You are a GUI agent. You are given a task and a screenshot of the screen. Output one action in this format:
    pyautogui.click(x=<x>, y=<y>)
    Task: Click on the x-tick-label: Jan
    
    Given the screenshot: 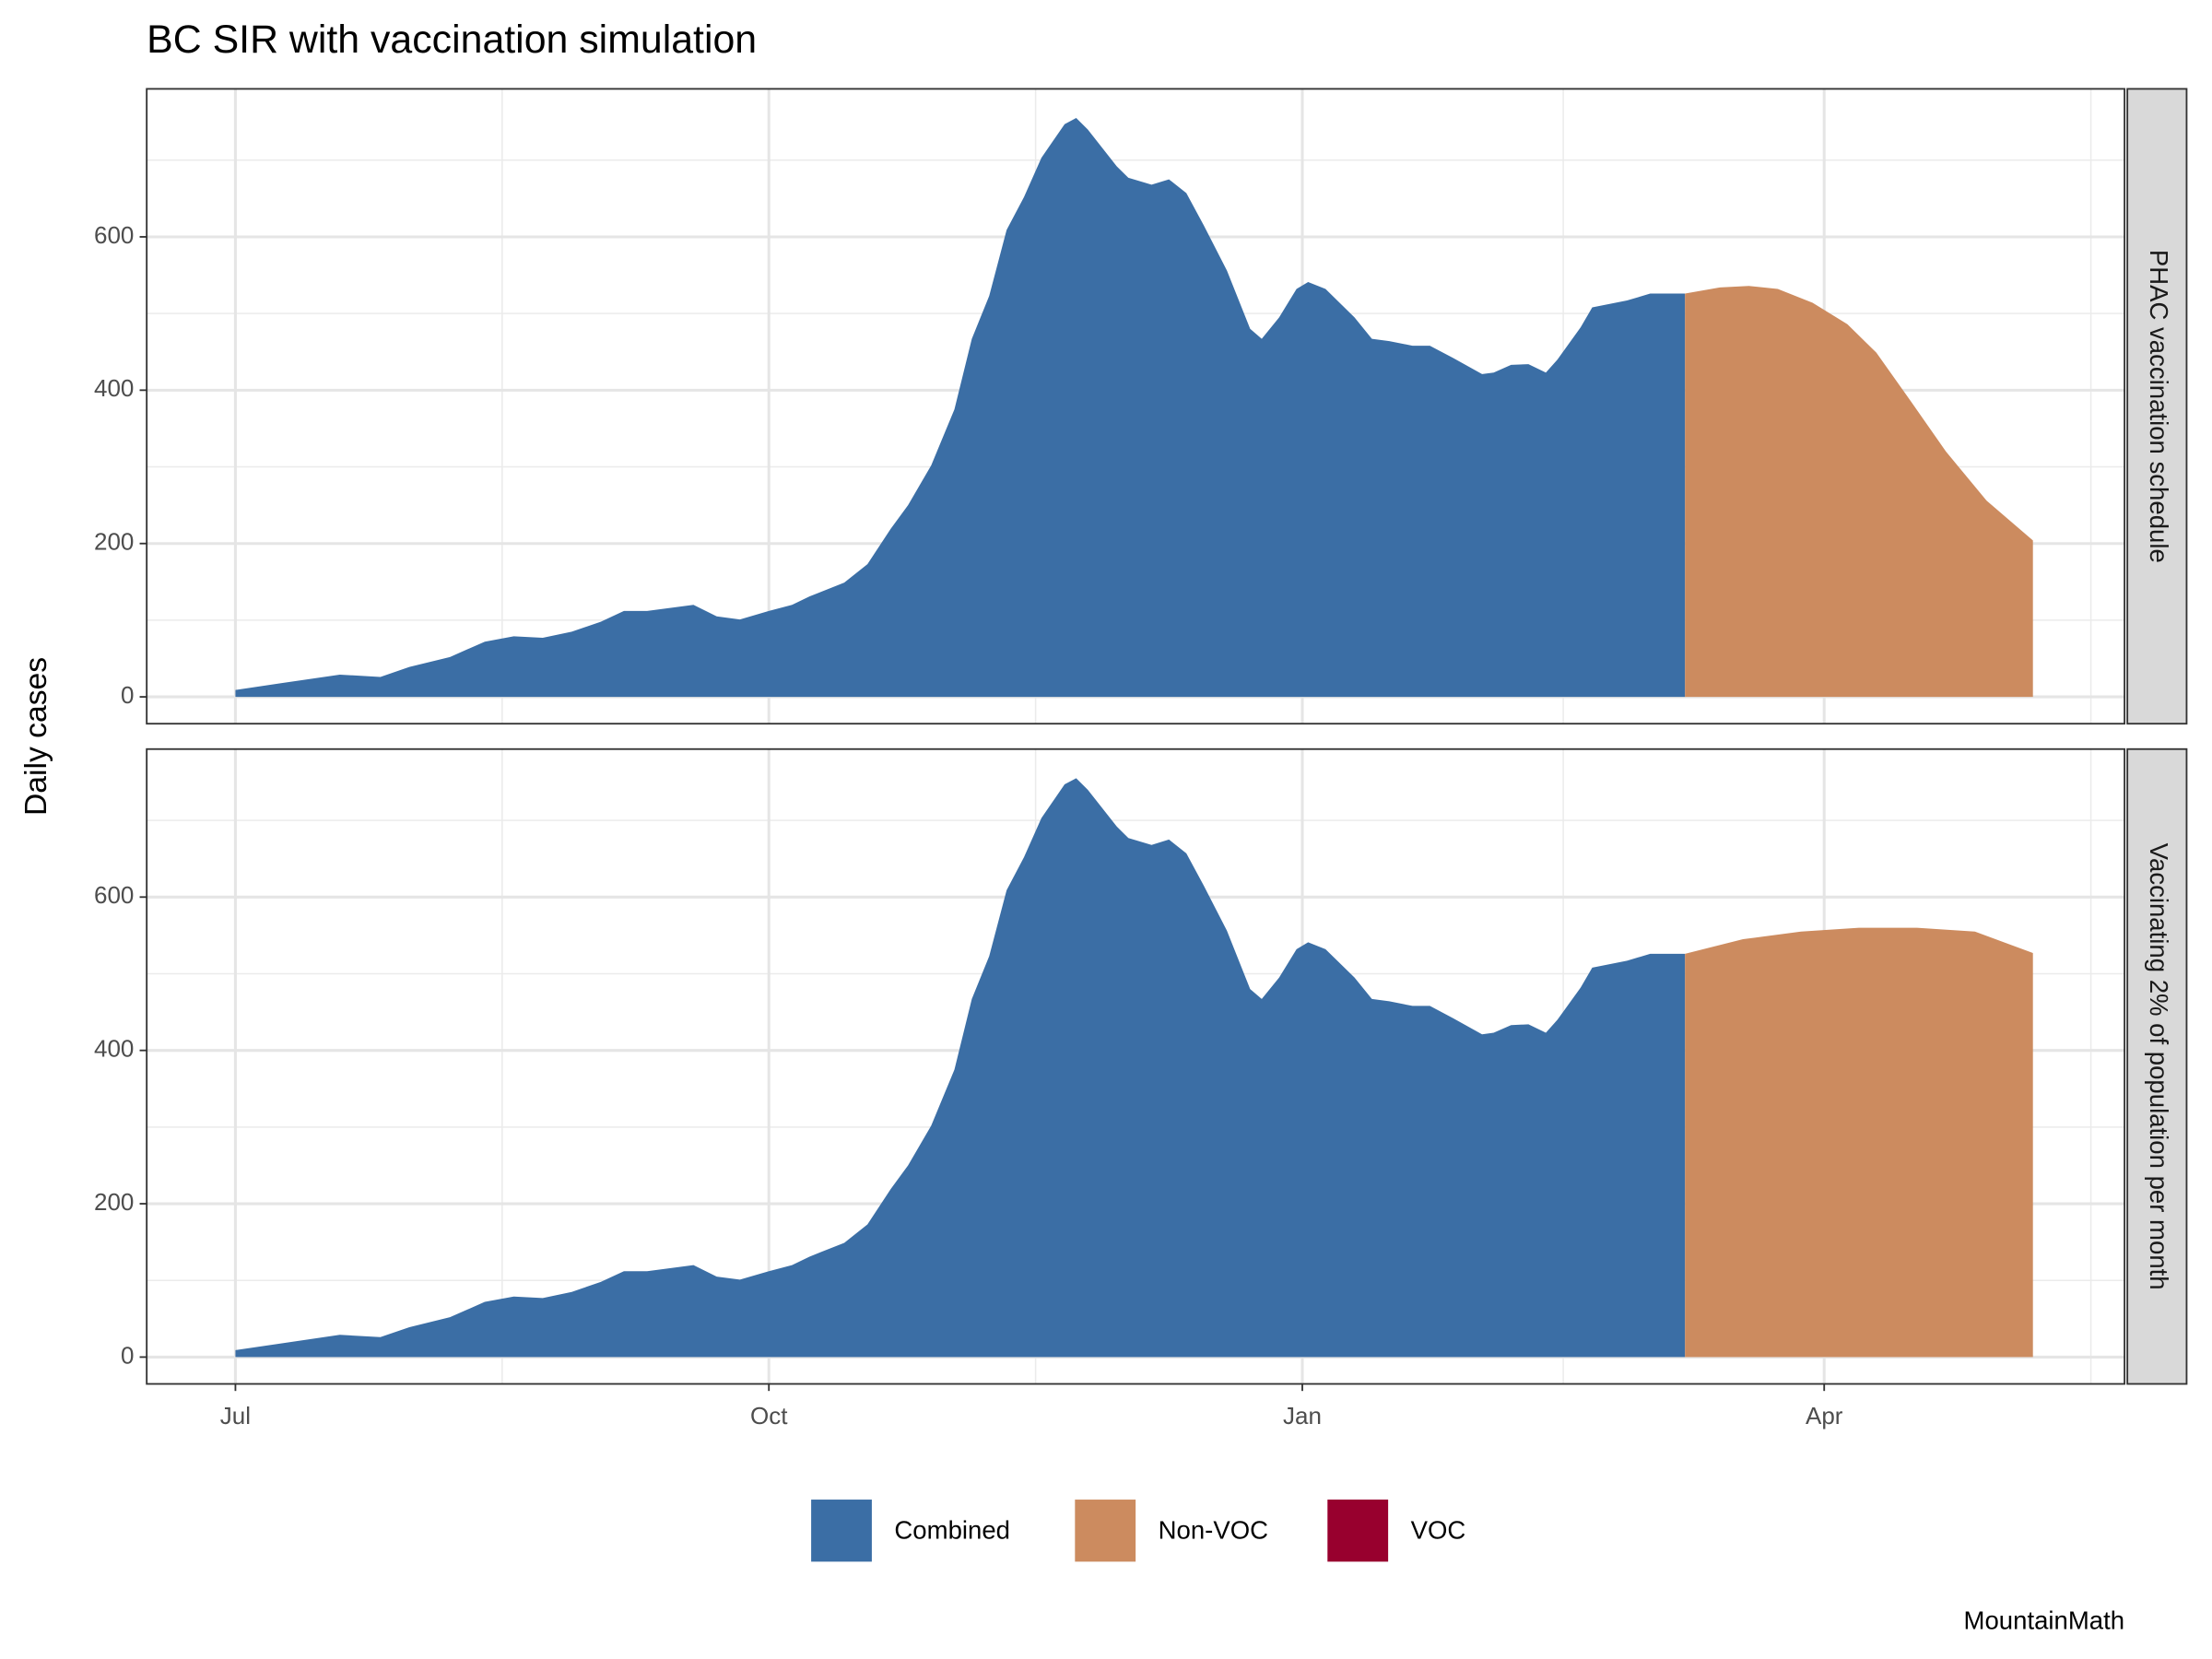 What is the action you would take?
    pyautogui.click(x=1302, y=1416)
    